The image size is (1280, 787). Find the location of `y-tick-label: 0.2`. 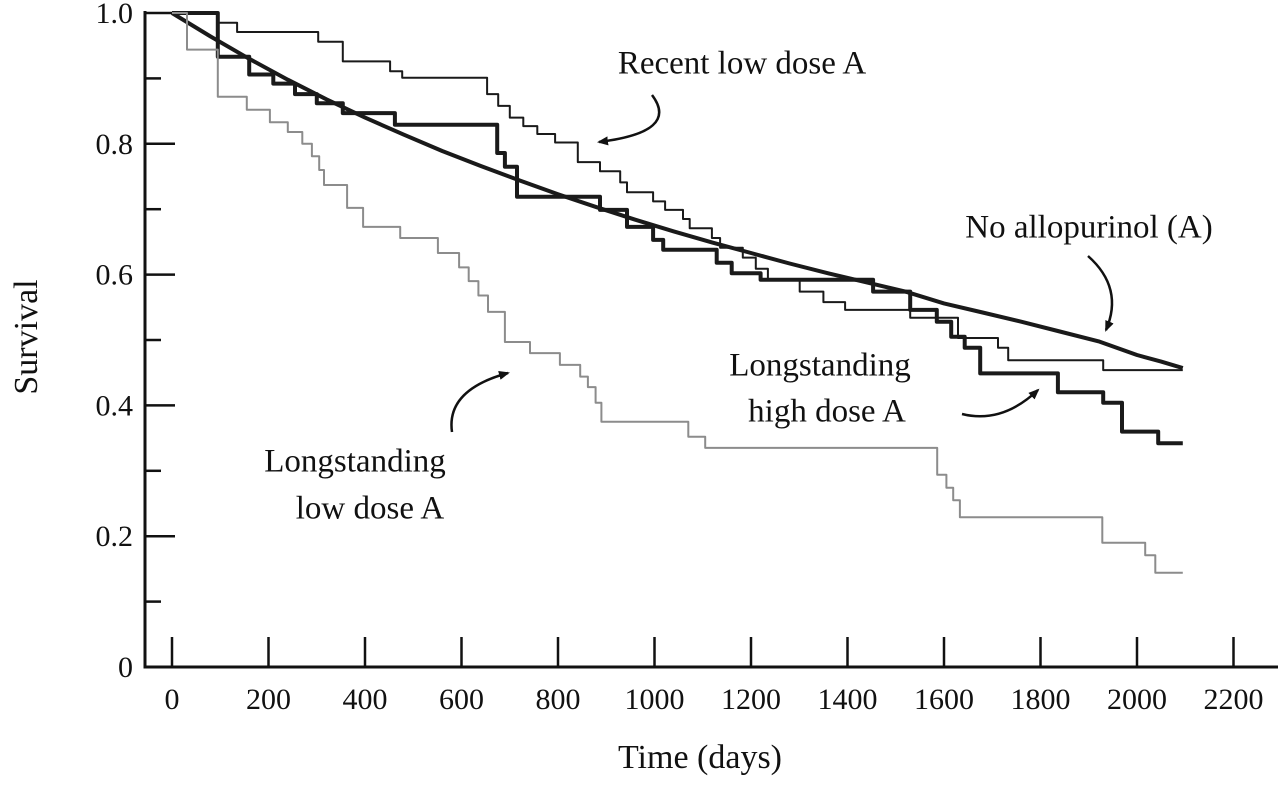

y-tick-label: 0.2 is located at coordinates (115, 536).